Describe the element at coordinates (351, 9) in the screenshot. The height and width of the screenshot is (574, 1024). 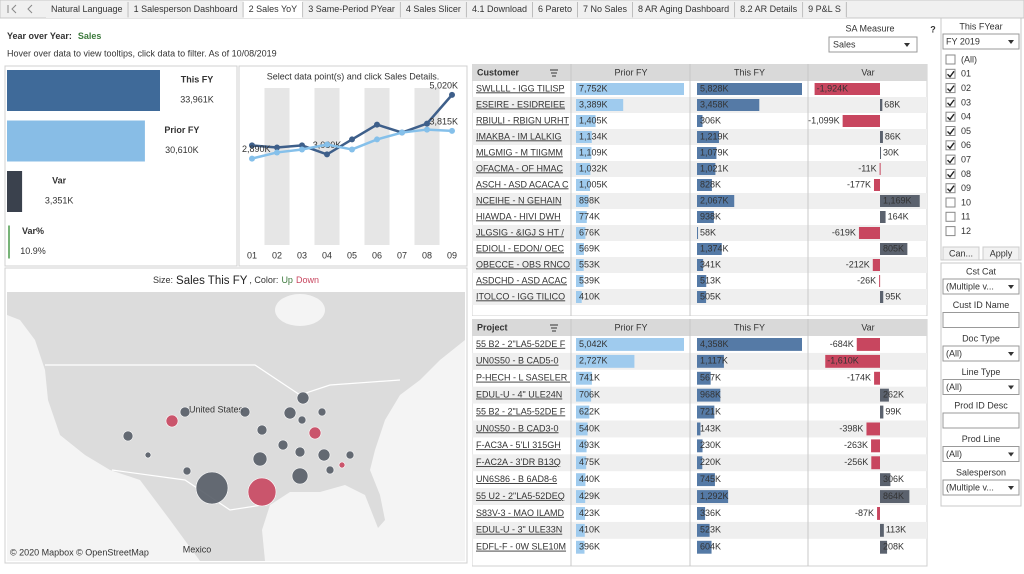
I see `tab: 3 Same-Period PYear` at that location.